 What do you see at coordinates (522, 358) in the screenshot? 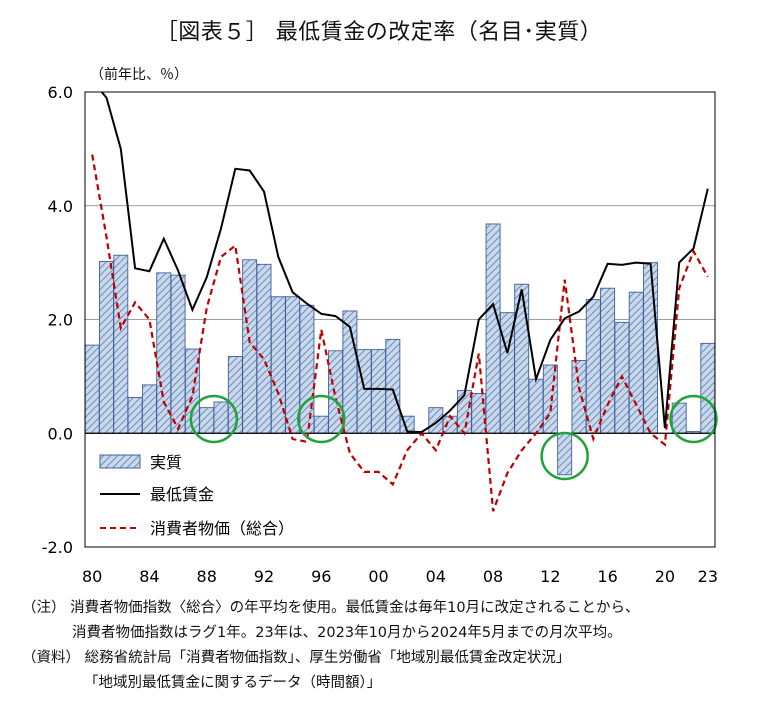
I see `bar-real-2010` at bounding box center [522, 358].